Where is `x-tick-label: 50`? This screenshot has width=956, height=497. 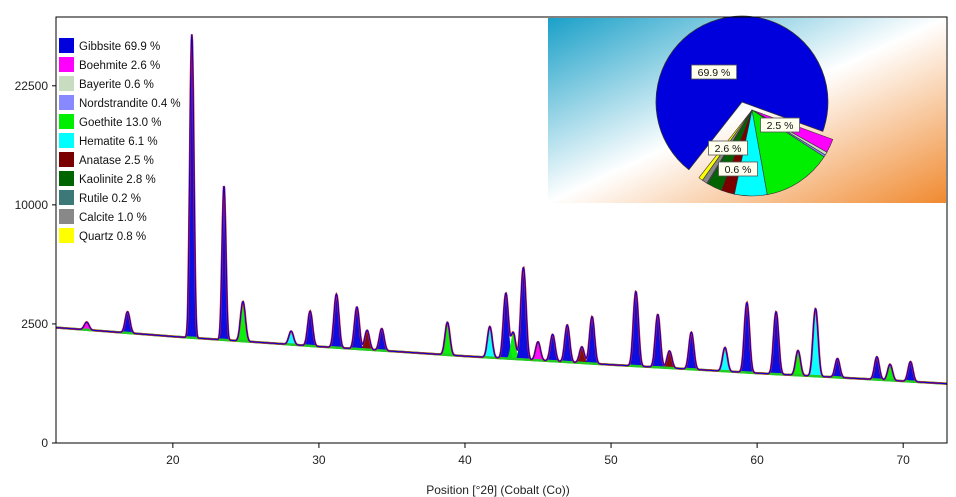
x-tick-label: 50 is located at coordinates (611, 460).